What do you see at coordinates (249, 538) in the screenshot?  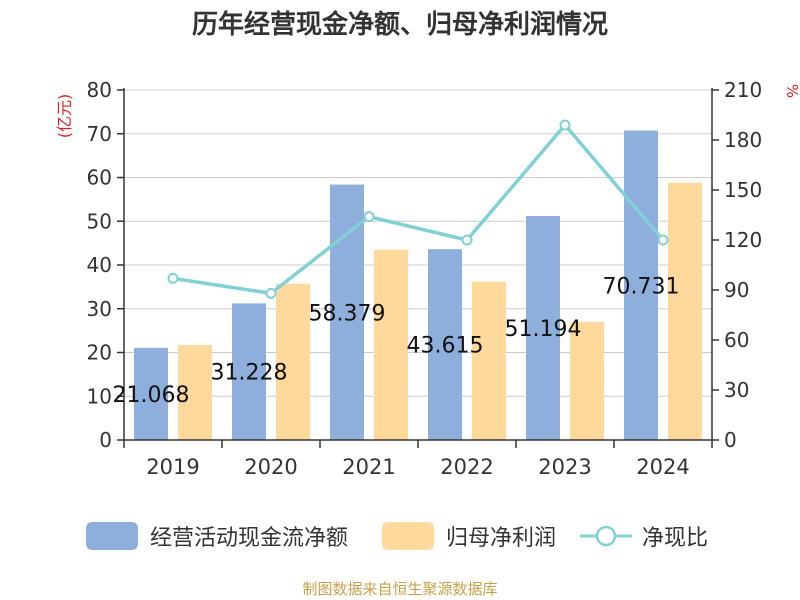 I see `legend-label-cashflow: 经营活动现金流净额` at bounding box center [249, 538].